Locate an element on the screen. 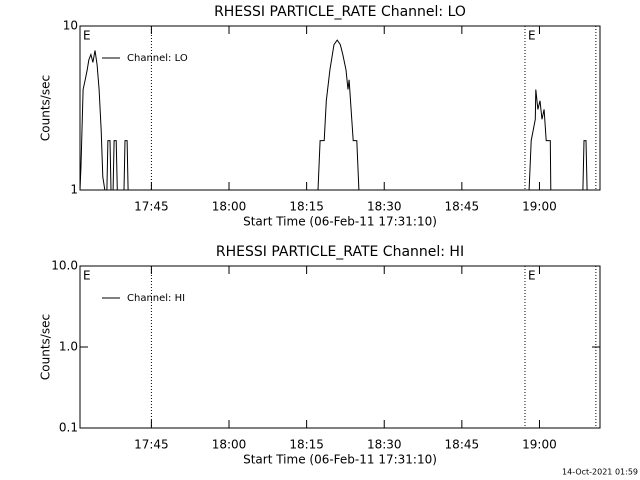 Image resolution: width=640 pixels, height=480 pixels. legend-label: Channel: HI is located at coordinates (156, 298).